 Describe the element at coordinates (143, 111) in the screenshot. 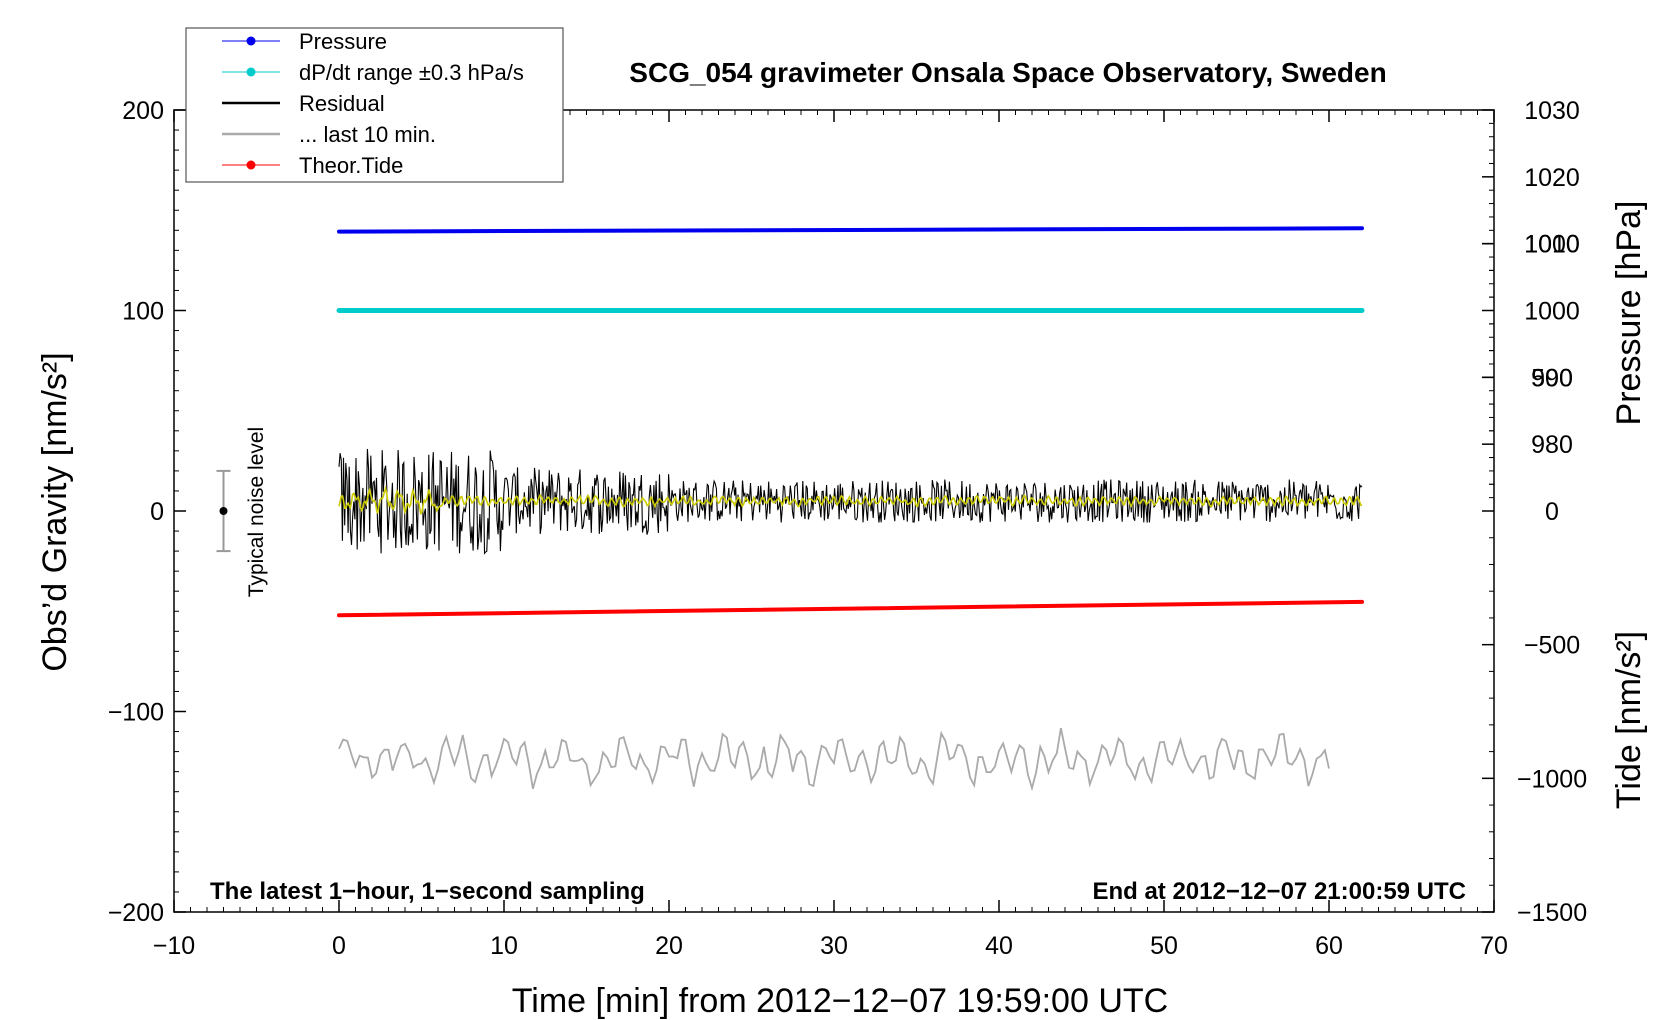

I see `left-tick-label: 200` at that location.